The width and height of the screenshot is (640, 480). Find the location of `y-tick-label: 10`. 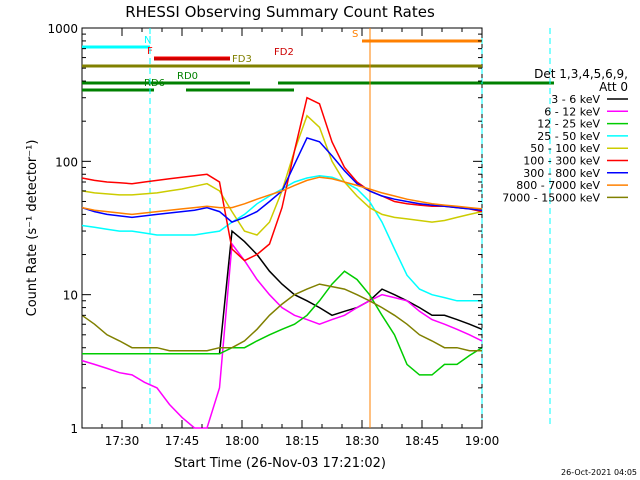

y-tick-label: 10 is located at coordinates (70, 296).